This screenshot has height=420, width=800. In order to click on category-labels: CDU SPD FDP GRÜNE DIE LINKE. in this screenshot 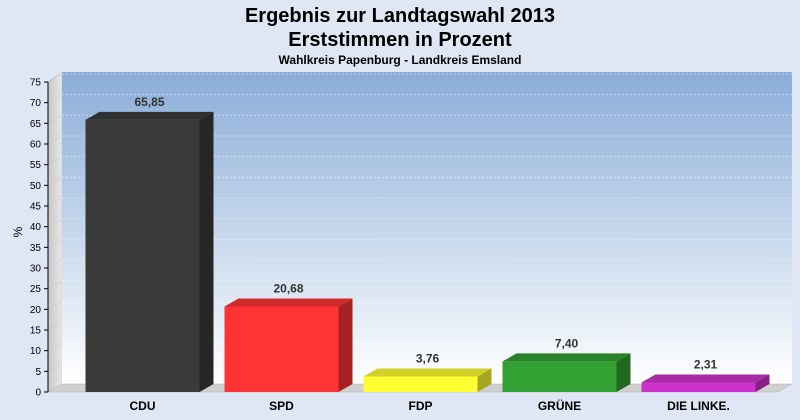, I will do `click(430, 405)`.